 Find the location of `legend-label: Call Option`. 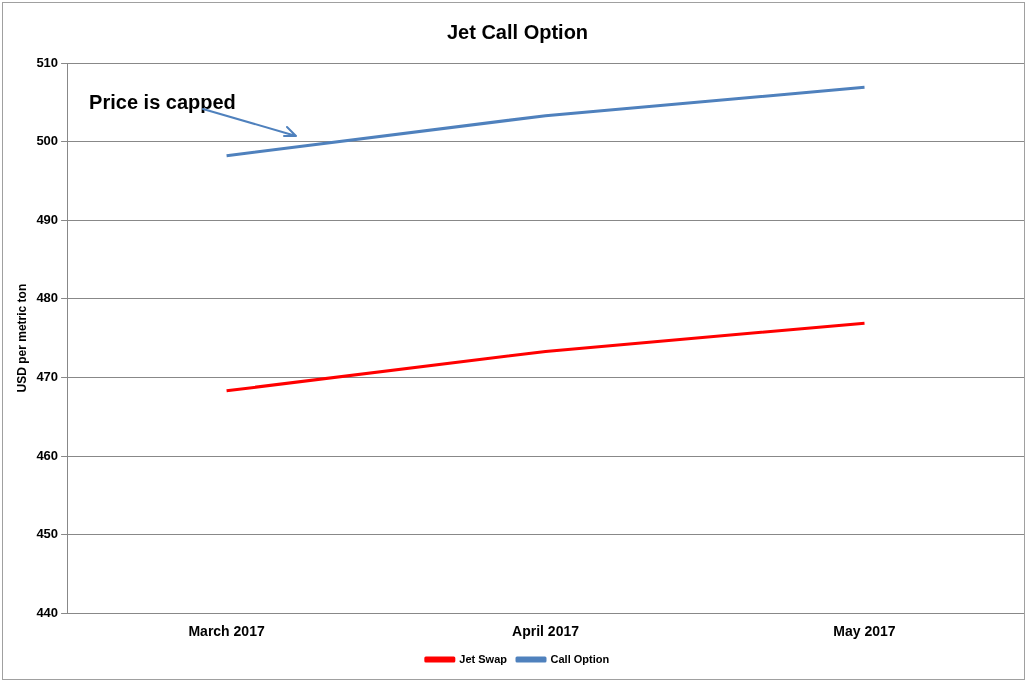

legend-label: Call Option is located at coordinates (580, 658).